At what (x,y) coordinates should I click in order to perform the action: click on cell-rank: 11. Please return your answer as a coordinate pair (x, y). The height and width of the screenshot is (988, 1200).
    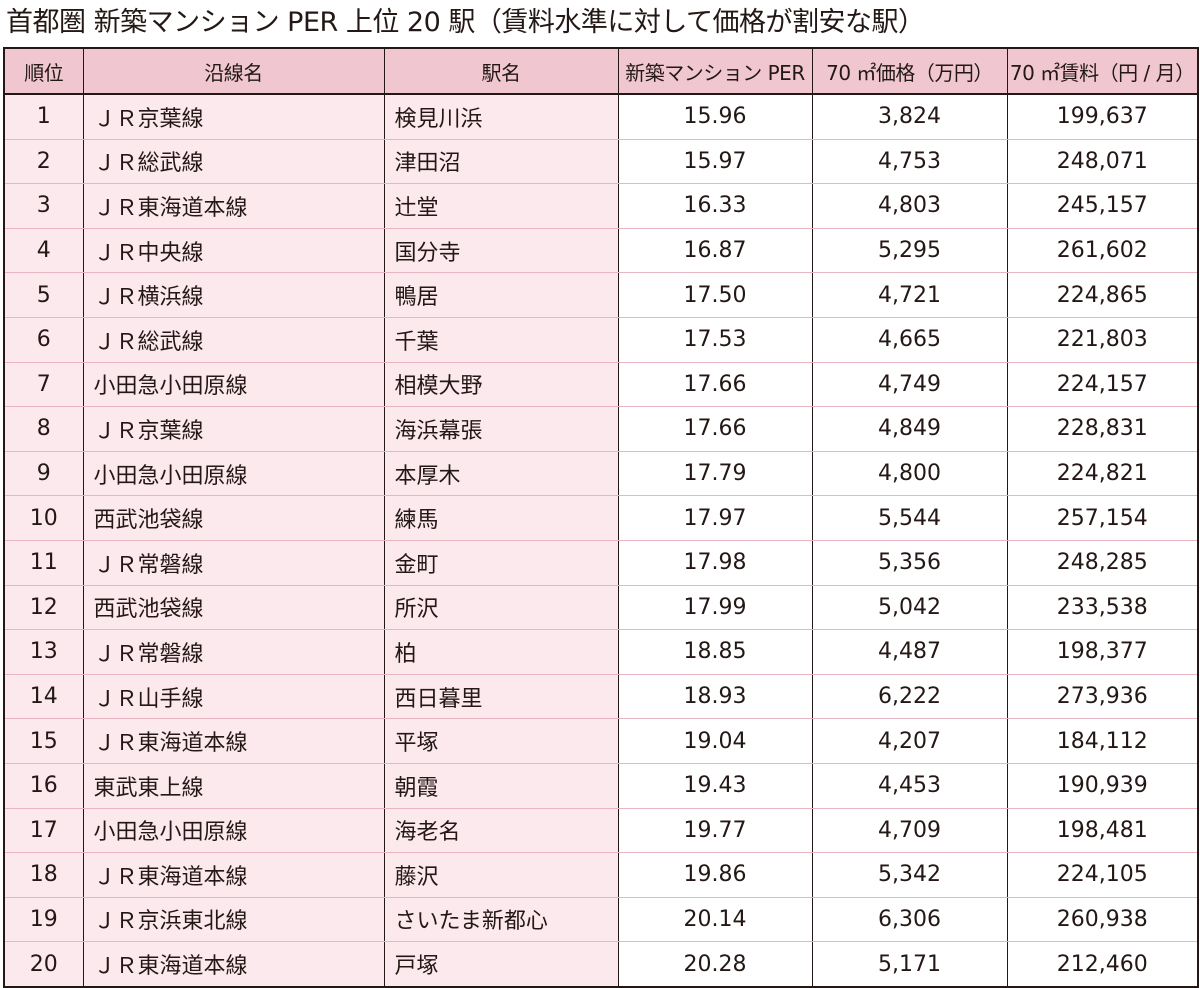
    Looking at the image, I should click on (43, 563).